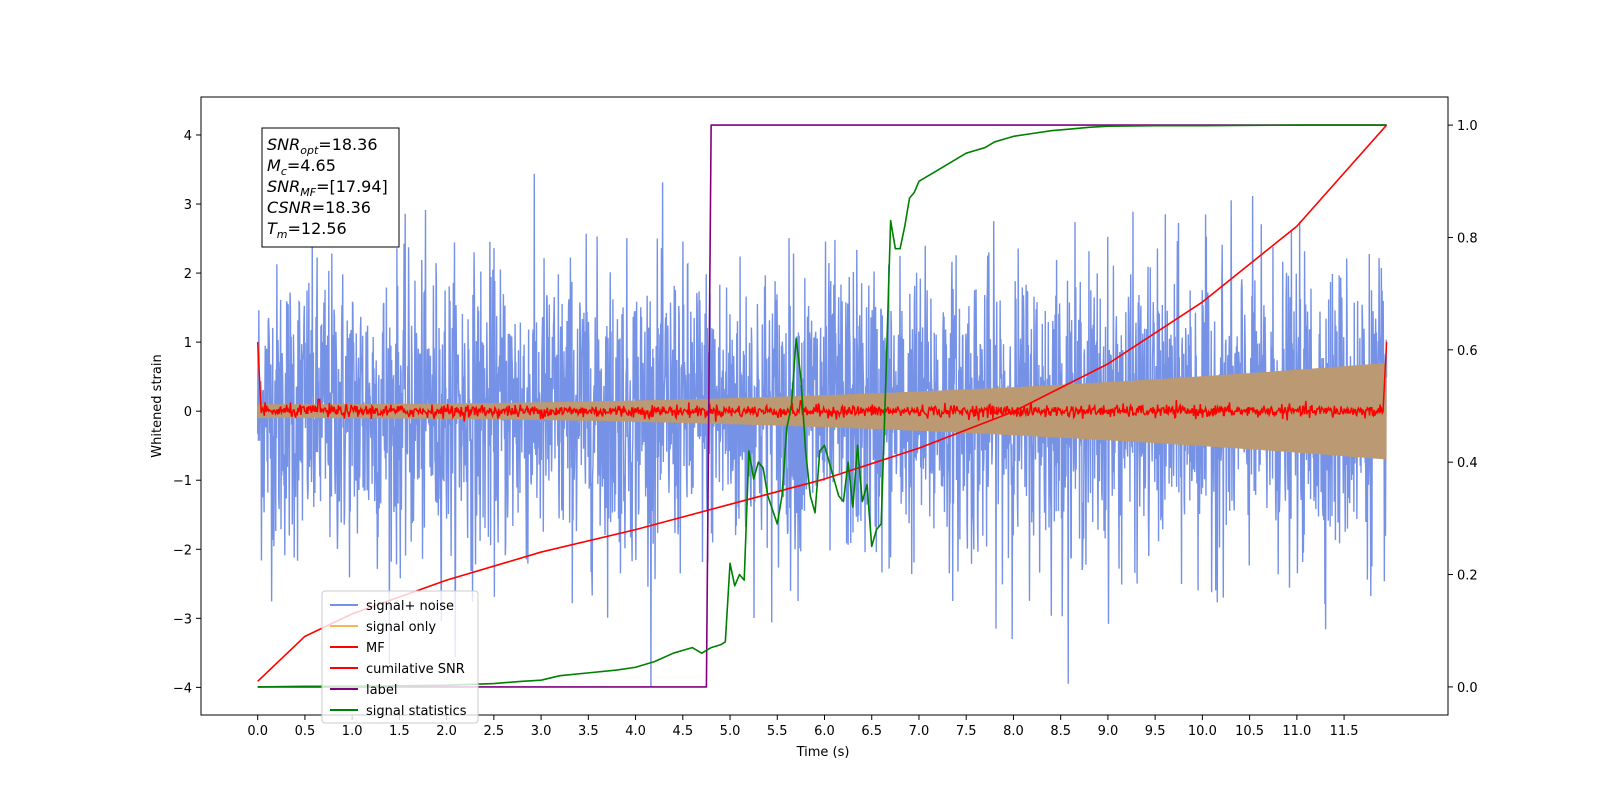  What do you see at coordinates (401, 627) in the screenshot?
I see `legend-entry: signal only` at bounding box center [401, 627].